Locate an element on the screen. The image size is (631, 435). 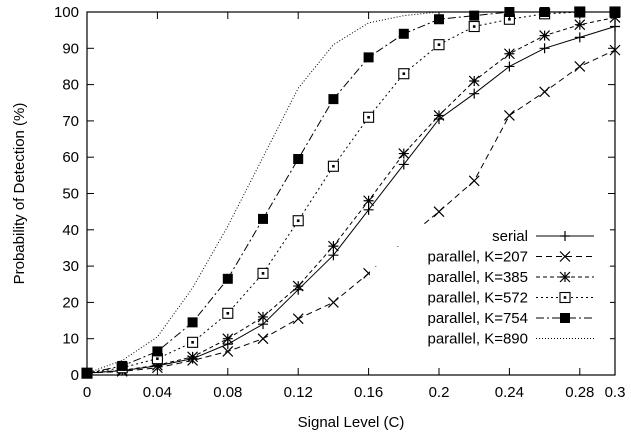
y-tick-label: 0 is located at coordinates (75, 375).